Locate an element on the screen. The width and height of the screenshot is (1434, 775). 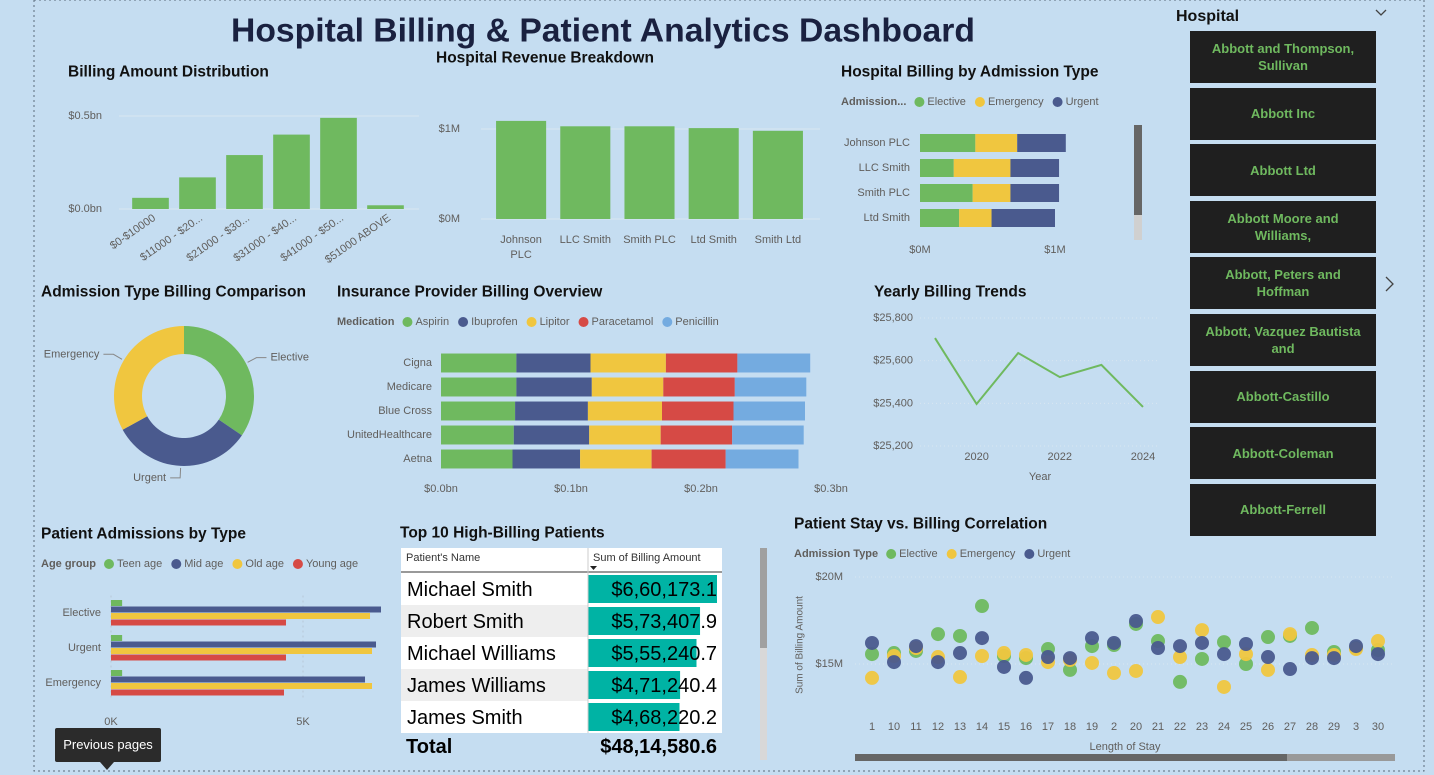
x-tick-label: 18 is located at coordinates (1070, 727).